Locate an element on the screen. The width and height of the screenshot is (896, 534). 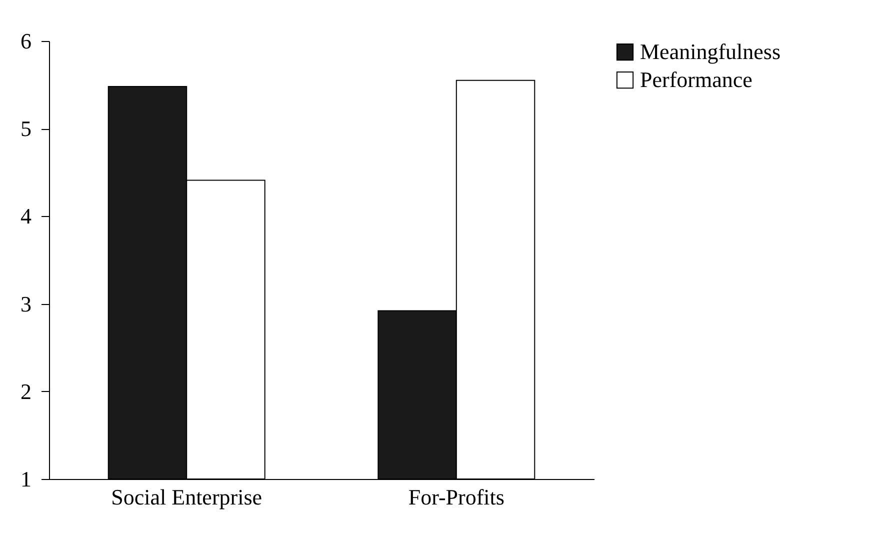
y-tick-label: 6 is located at coordinates (26, 41).